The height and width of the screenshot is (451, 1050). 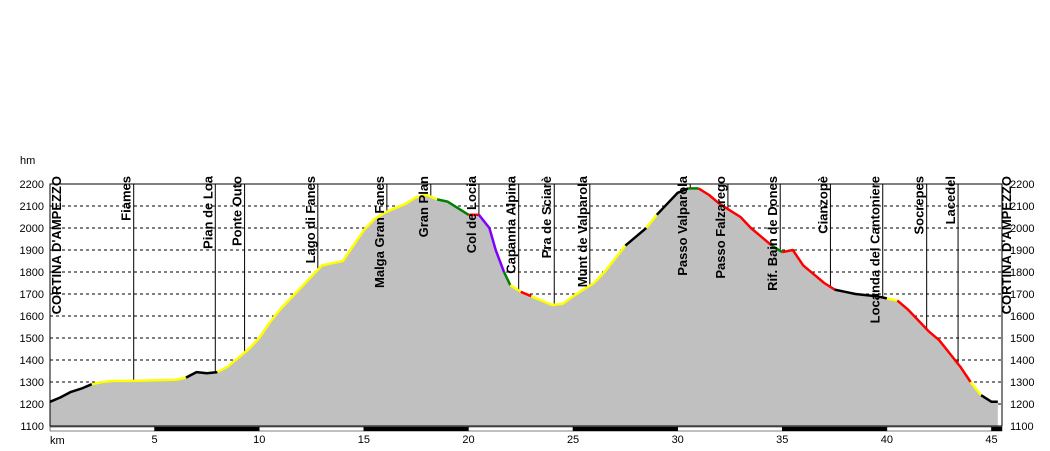 What do you see at coordinates (822, 205) in the screenshot?
I see `waypoint-label: Cianzopè` at bounding box center [822, 205].